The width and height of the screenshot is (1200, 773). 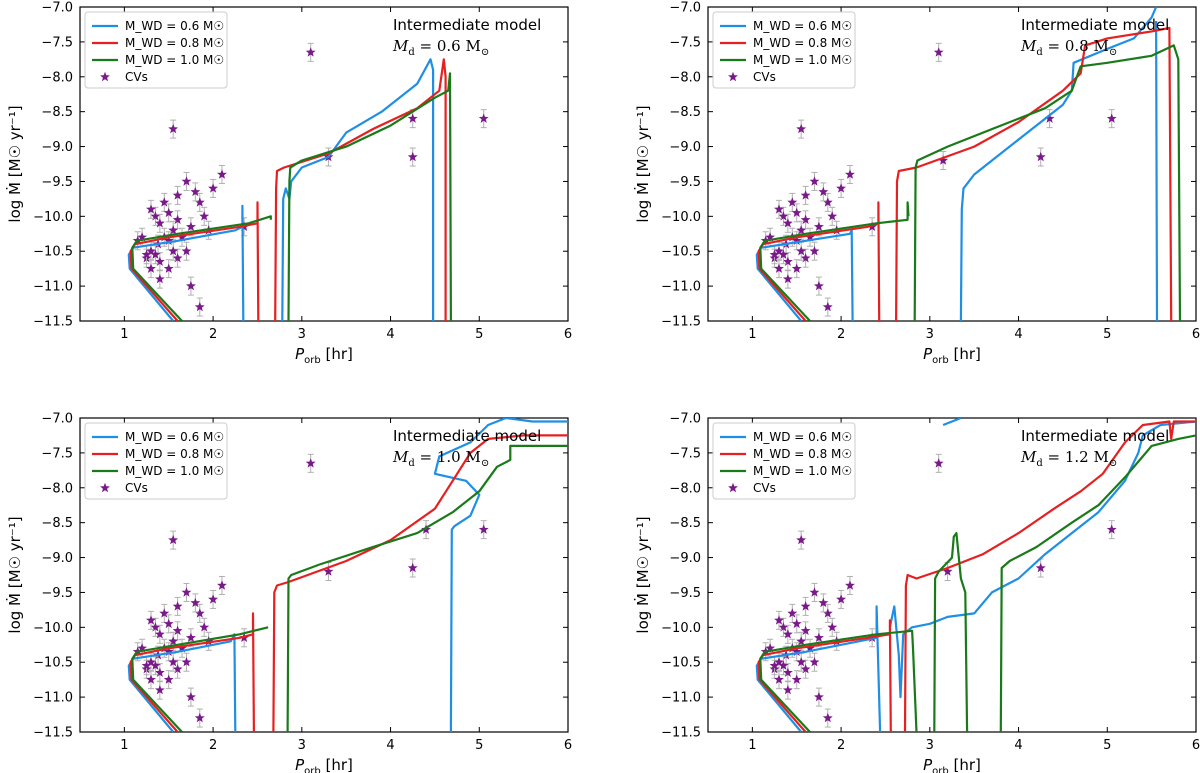 I want to click on x-tick-label: 1, so click(x=752, y=745).